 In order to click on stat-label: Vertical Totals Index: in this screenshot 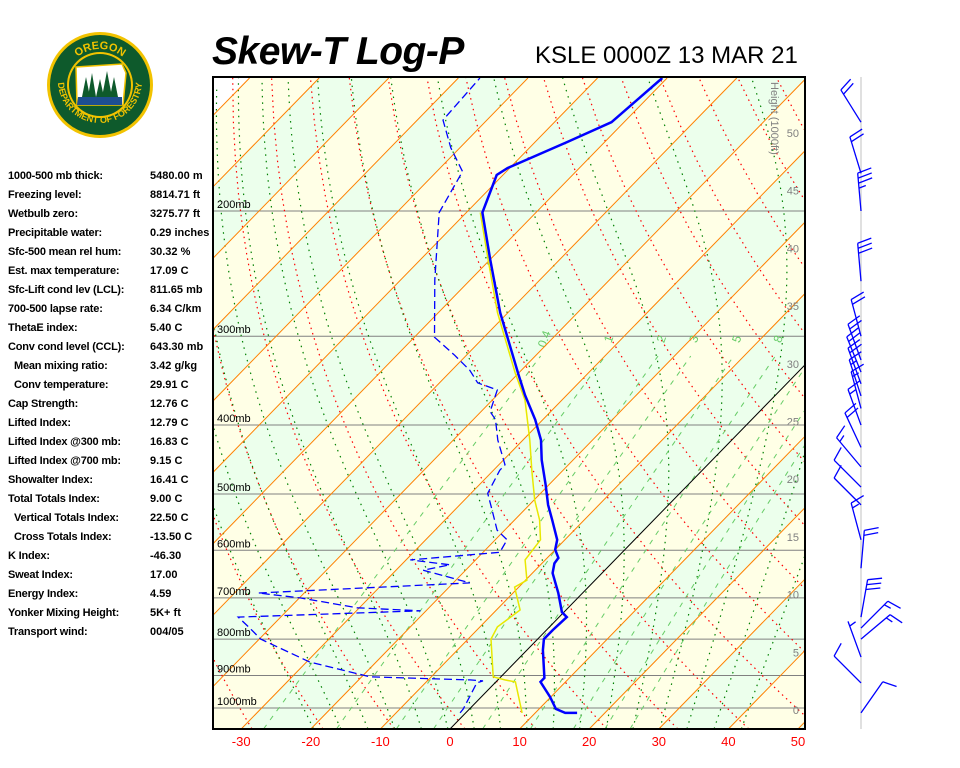, I will do `click(66, 518)`.